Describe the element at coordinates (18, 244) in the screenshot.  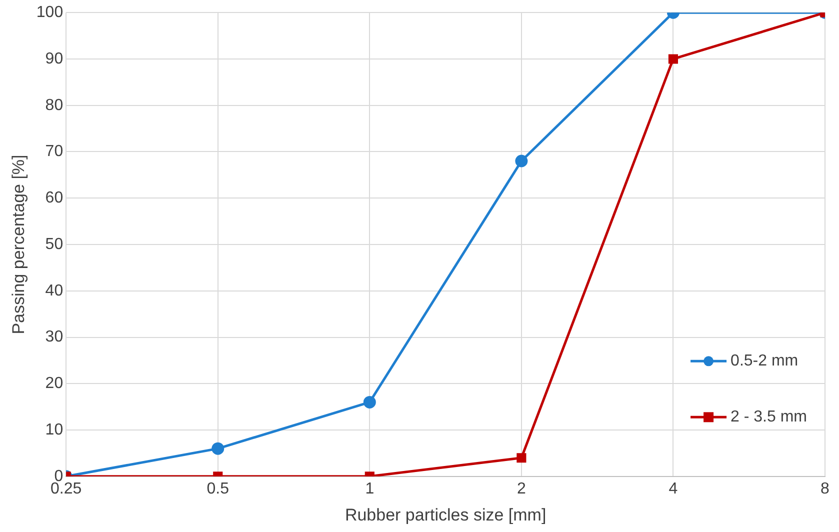
I see `y-axis-title: Passing percentage [%]` at that location.